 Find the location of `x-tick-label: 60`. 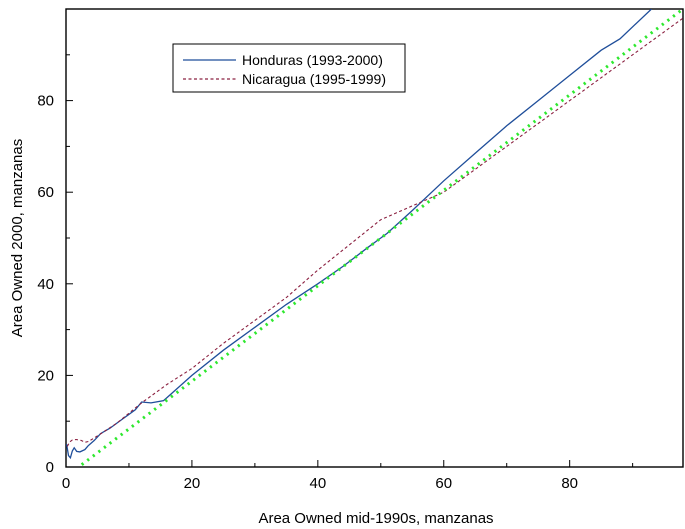

x-tick-label: 60 is located at coordinates (443, 483).